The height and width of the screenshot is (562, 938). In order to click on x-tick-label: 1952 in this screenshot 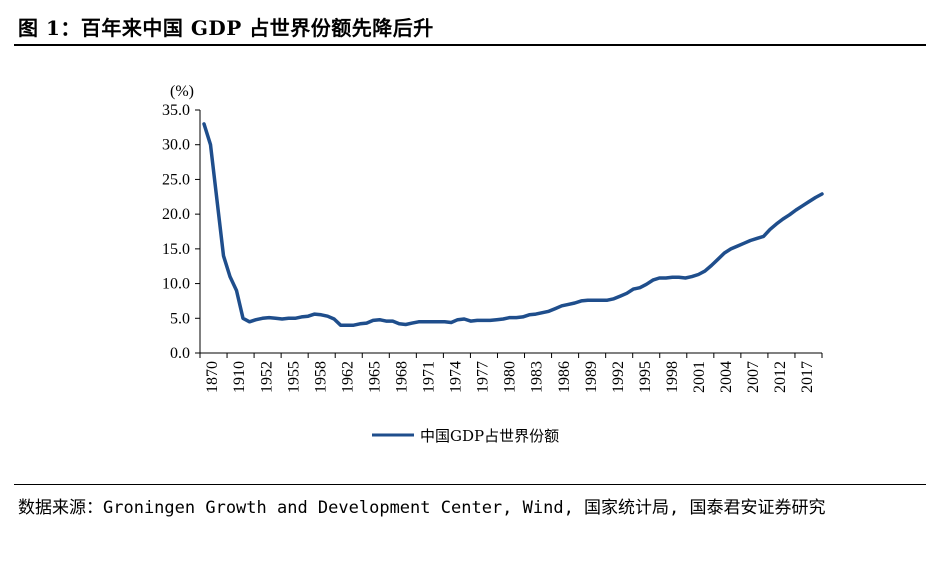, I will do `click(266, 377)`.